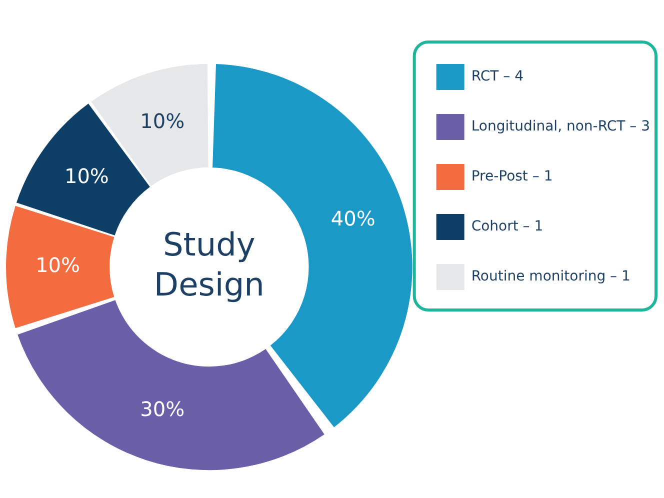  What do you see at coordinates (550, 276) in the screenshot?
I see `legend-label: Routine monitoring – 1` at bounding box center [550, 276].